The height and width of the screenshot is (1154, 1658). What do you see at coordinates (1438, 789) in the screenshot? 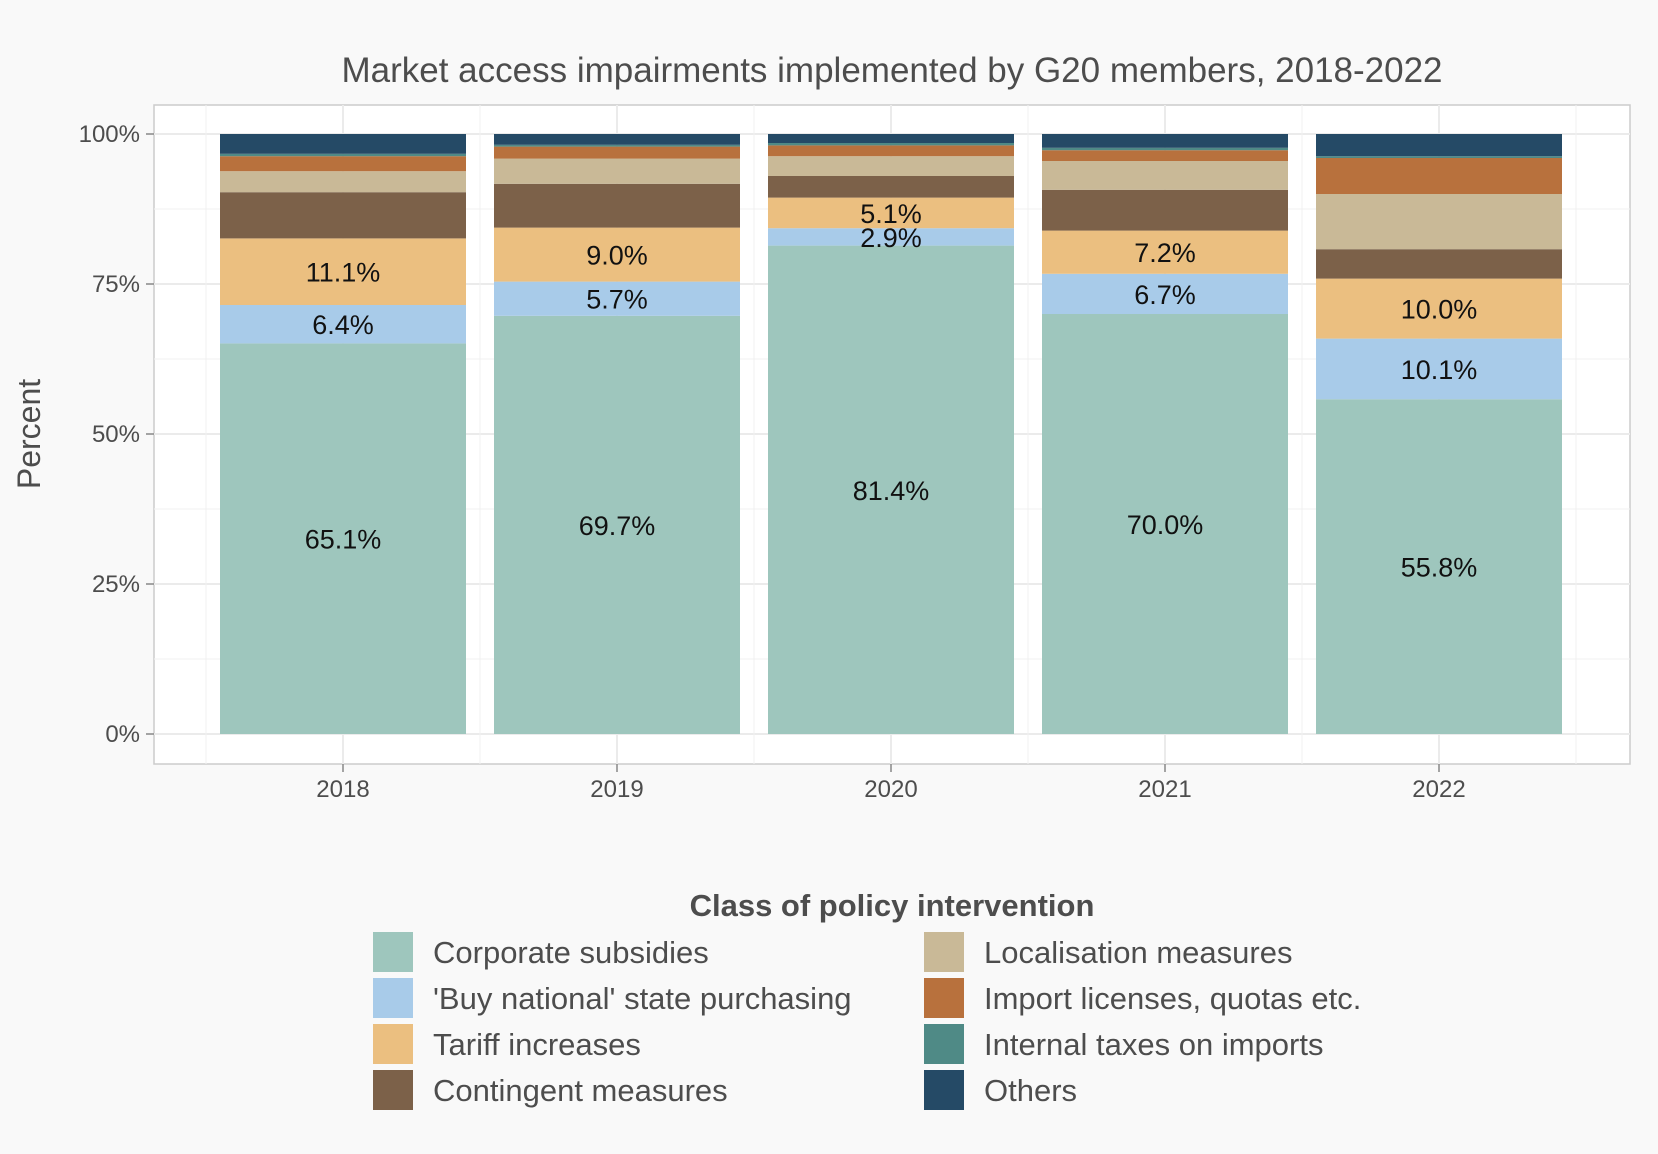
I see `x-tick-label: 2022` at bounding box center [1438, 789].